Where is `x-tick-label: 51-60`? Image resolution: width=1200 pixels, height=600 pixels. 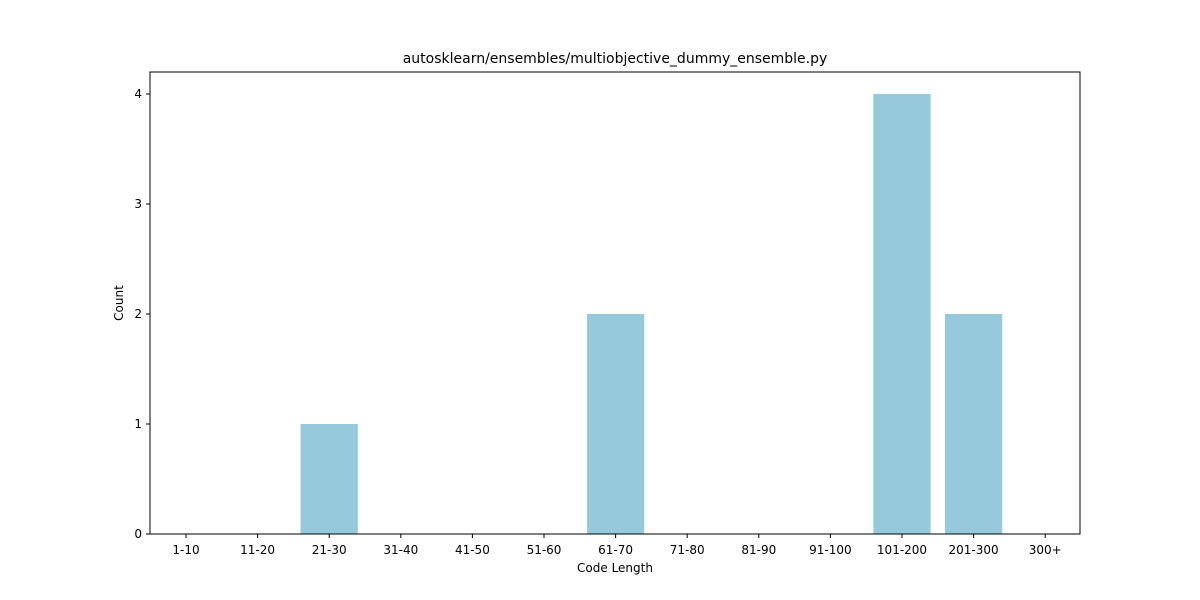
x-tick-label: 51-60 is located at coordinates (544, 550).